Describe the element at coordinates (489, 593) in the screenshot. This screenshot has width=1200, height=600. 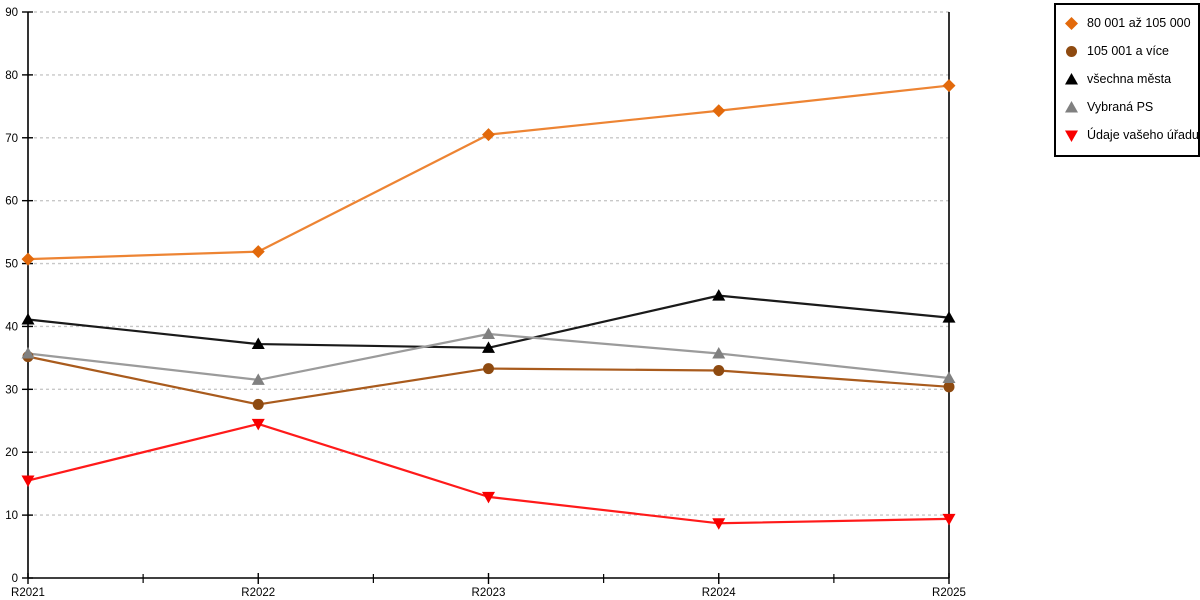
I see `x-tick-label: R2023` at that location.